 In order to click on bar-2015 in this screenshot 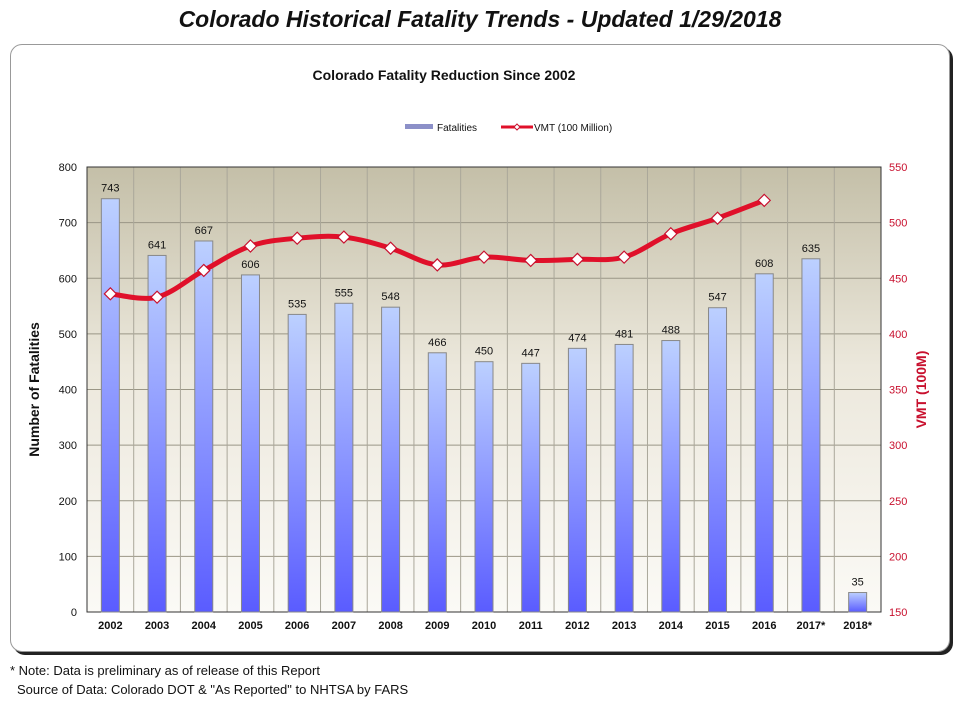, I will do `click(718, 460)`.